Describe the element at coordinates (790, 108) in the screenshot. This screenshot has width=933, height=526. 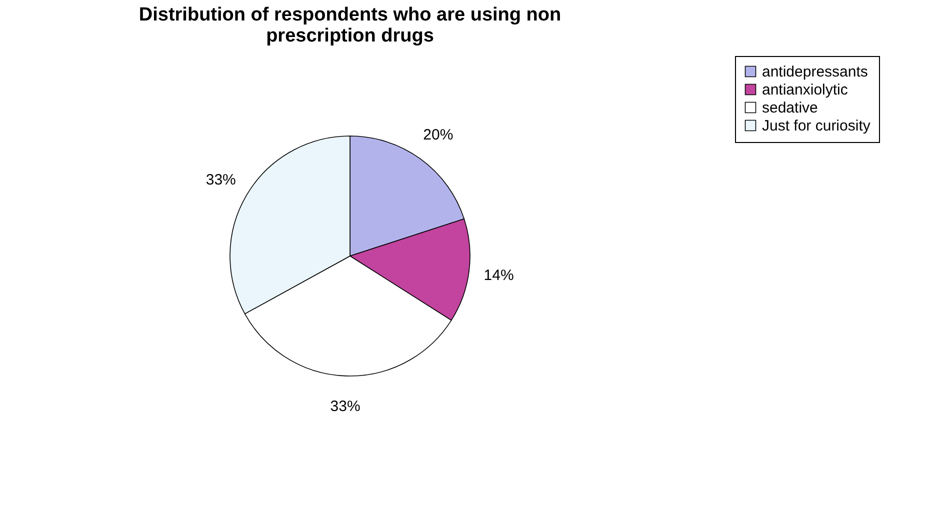
I see `legend-label: sedative` at that location.